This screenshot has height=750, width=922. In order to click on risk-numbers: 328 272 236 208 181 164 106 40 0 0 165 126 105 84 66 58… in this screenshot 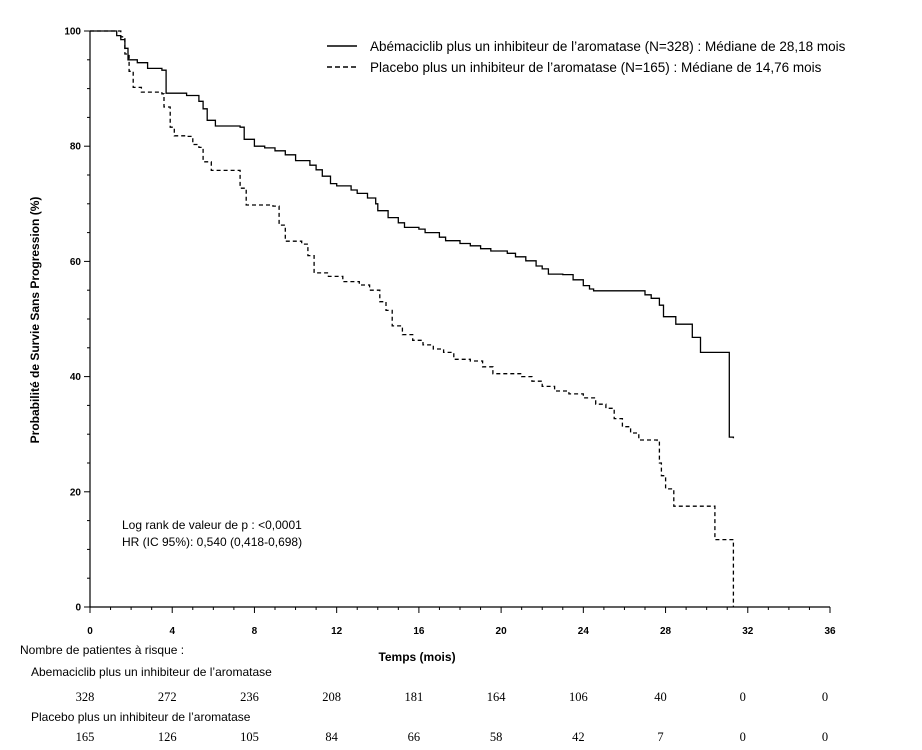, I will do `click(452, 717)`.